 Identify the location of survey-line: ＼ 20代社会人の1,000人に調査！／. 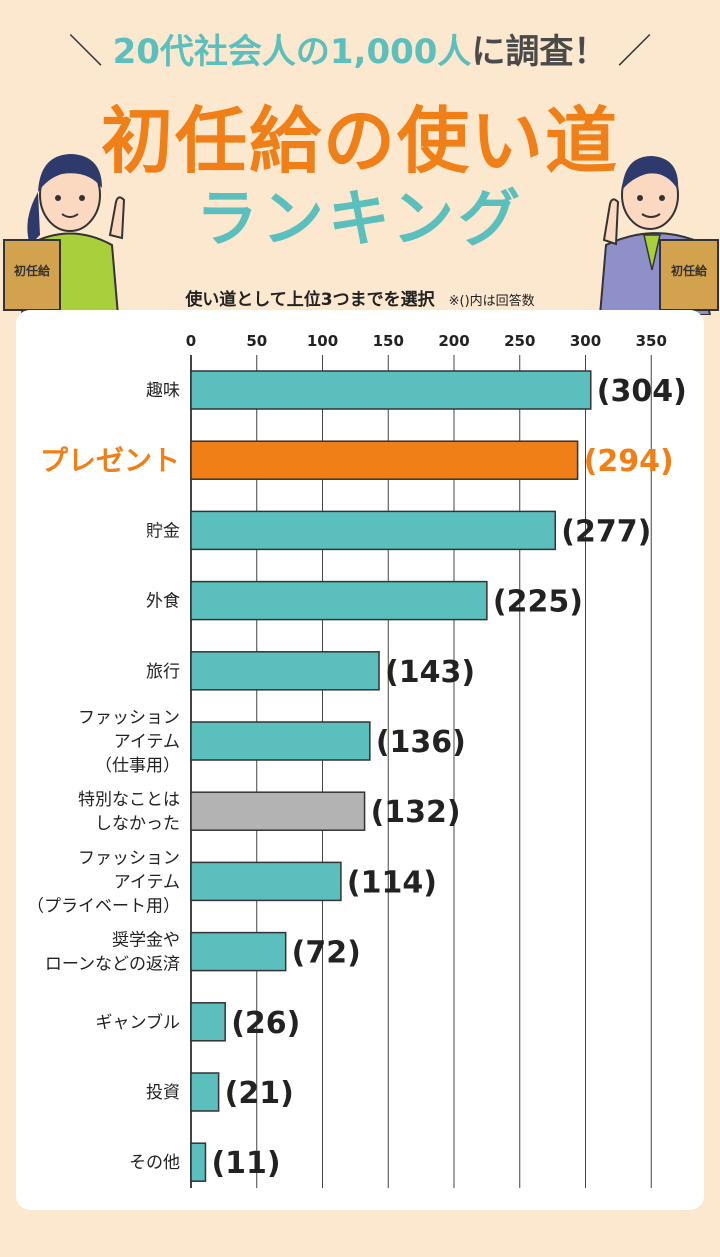
(360, 48).